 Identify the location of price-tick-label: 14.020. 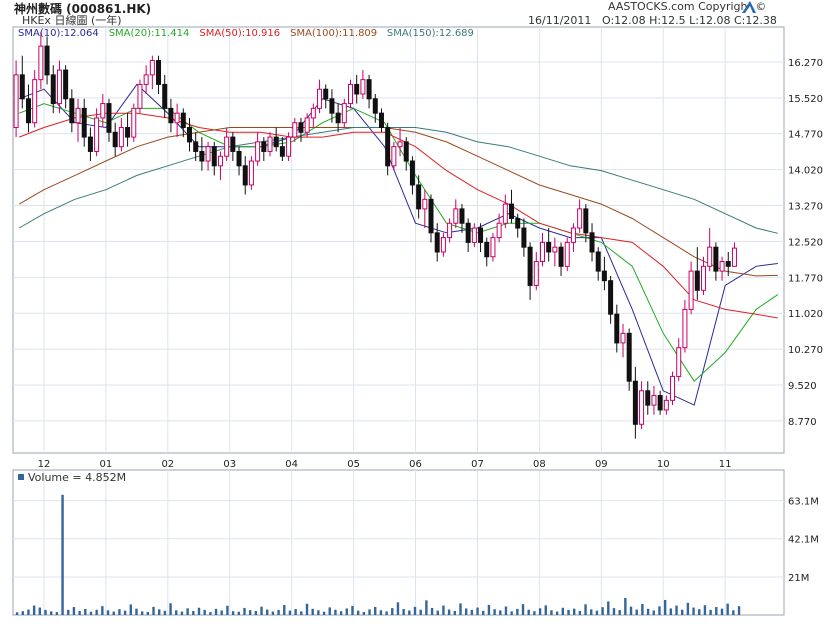
(805, 171).